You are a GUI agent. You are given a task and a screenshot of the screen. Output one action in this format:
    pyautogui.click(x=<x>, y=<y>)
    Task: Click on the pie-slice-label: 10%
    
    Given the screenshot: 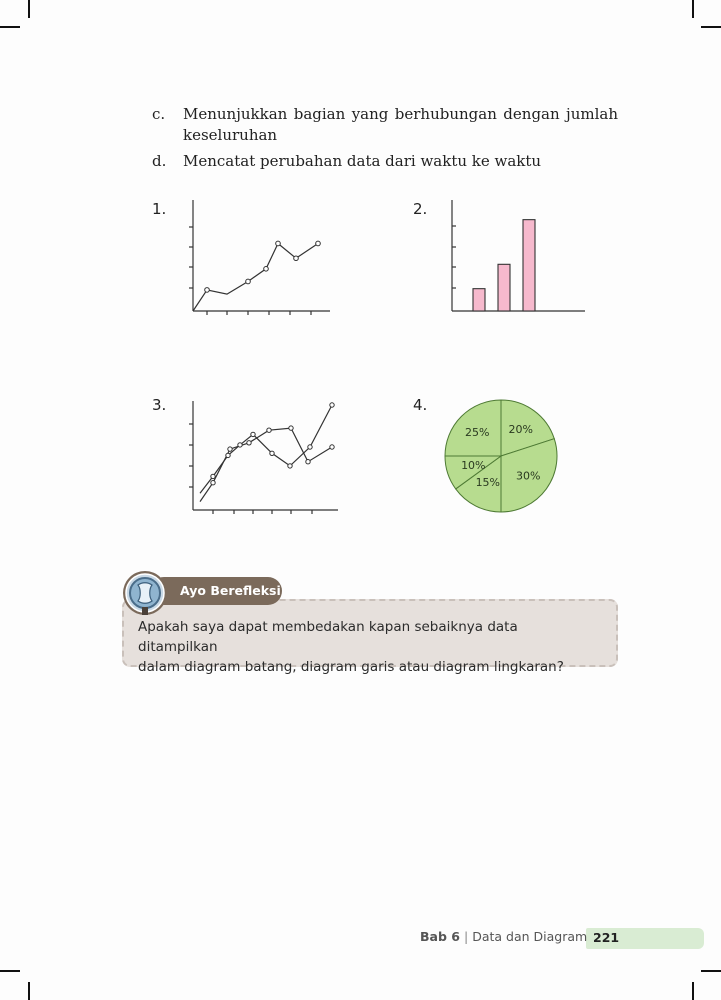 What is the action you would take?
    pyautogui.click(x=473, y=465)
    